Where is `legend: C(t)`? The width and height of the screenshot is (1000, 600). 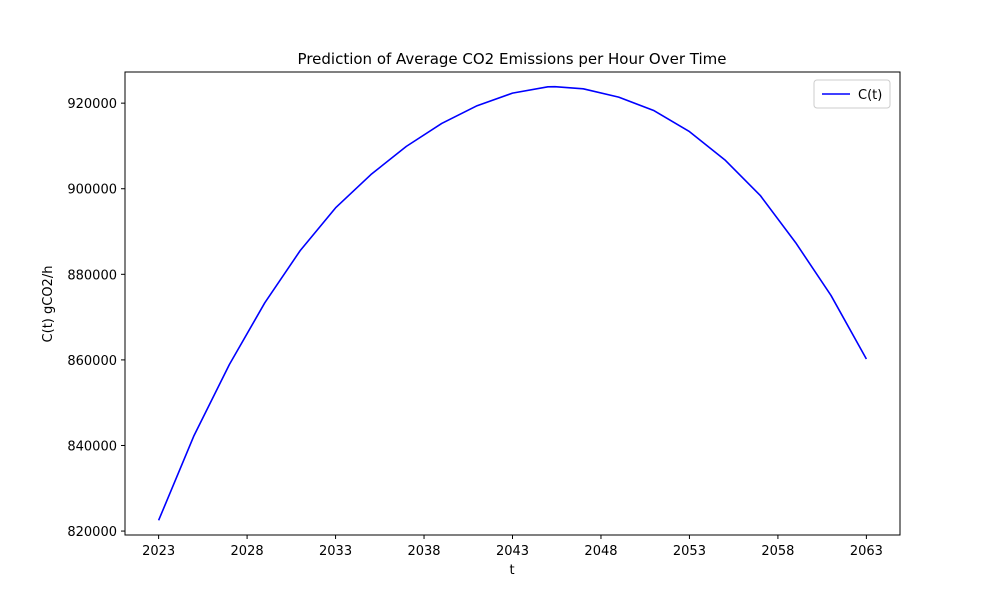
legend: C(t) is located at coordinates (852, 94).